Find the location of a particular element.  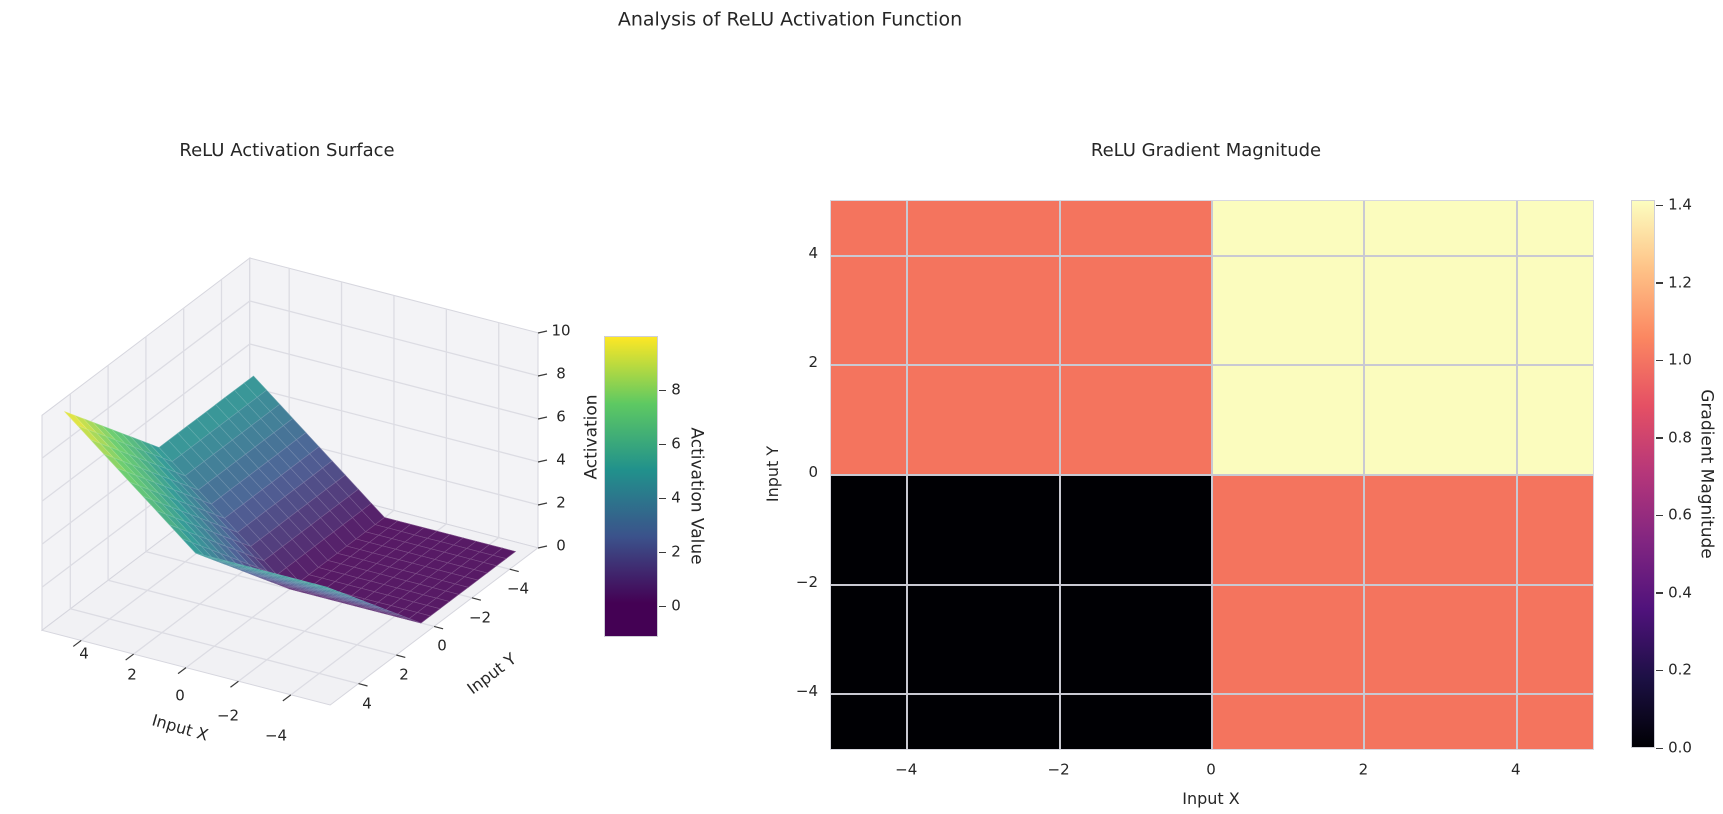

quadrant-top-right is located at coordinates (1402, 338).